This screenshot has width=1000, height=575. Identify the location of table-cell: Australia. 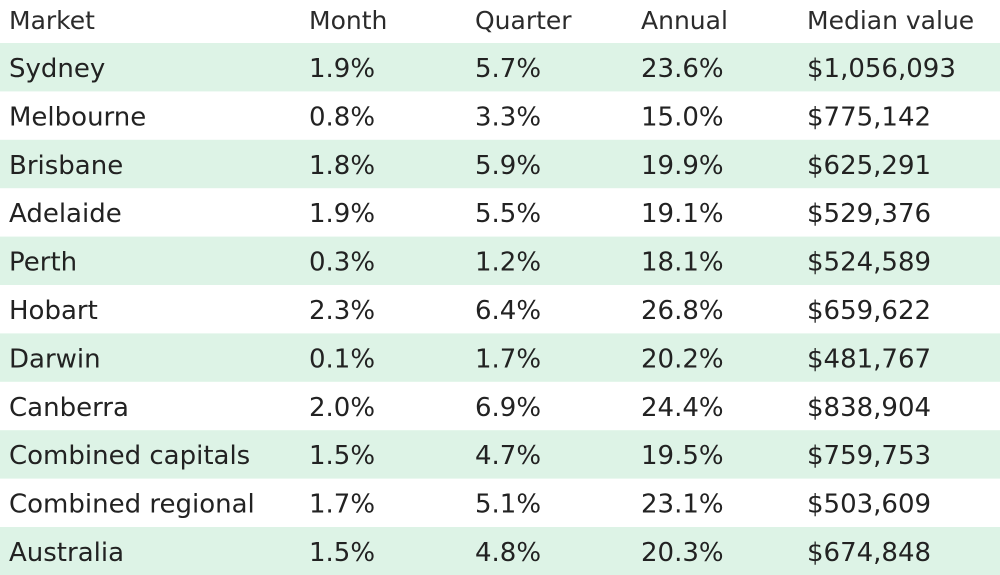
(66, 553).